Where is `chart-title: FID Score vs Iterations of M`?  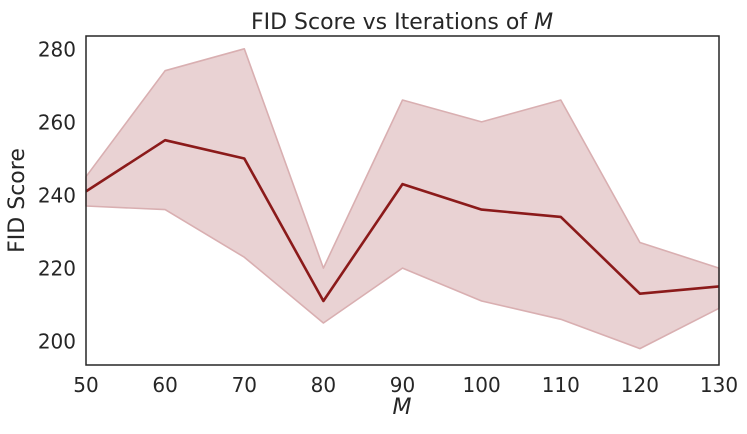 chart-title: FID Score vs Iterations of M is located at coordinates (402, 22).